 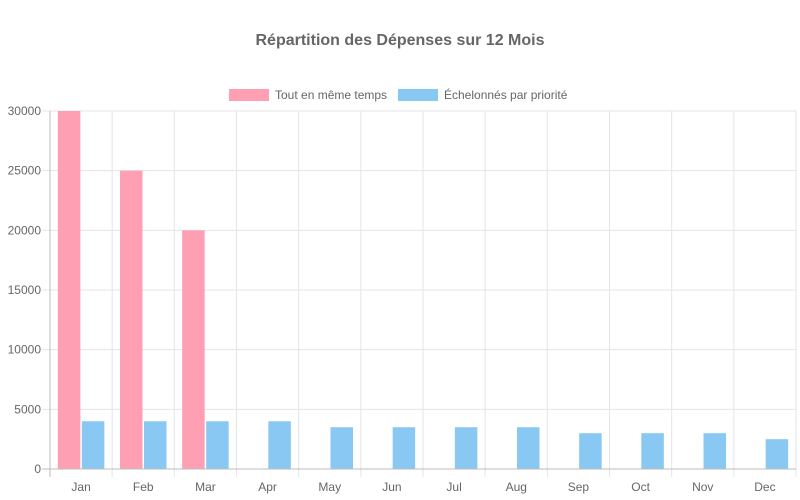 I want to click on chart-title: Répartition des Dépenses sur 12 Mois, so click(x=400, y=40).